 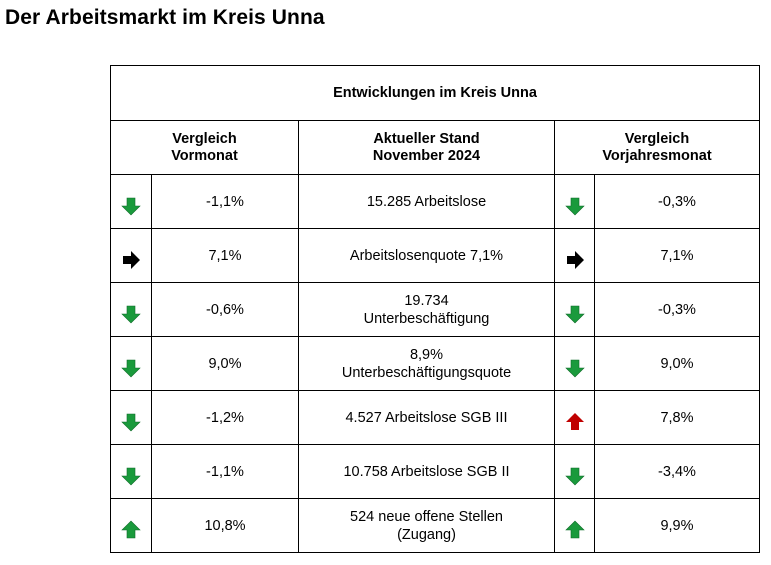 I want to click on header-current-status-line-1: Aktueller Stand, so click(x=426, y=138).